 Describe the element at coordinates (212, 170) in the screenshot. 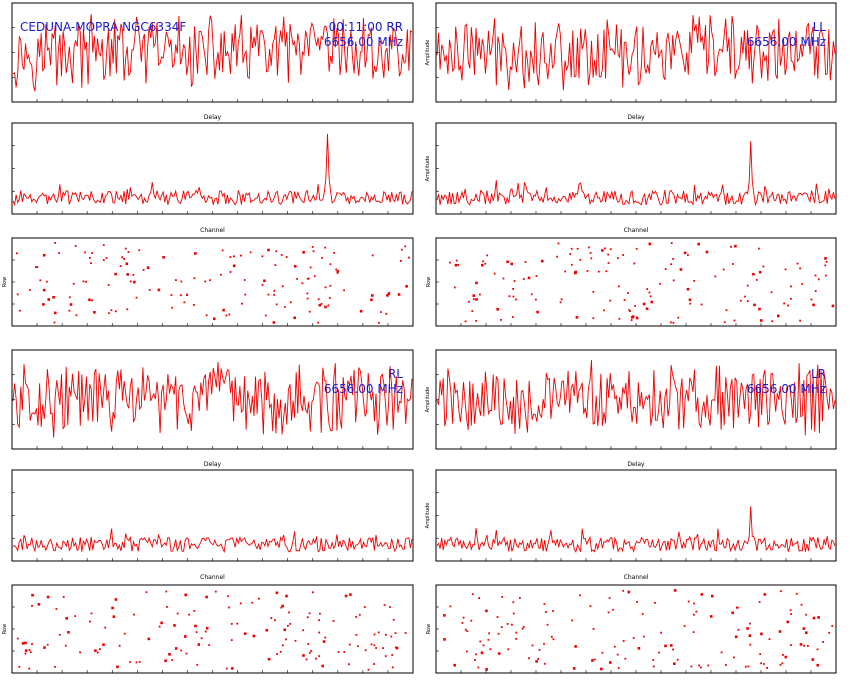

I see `channel-trace-rr` at that location.